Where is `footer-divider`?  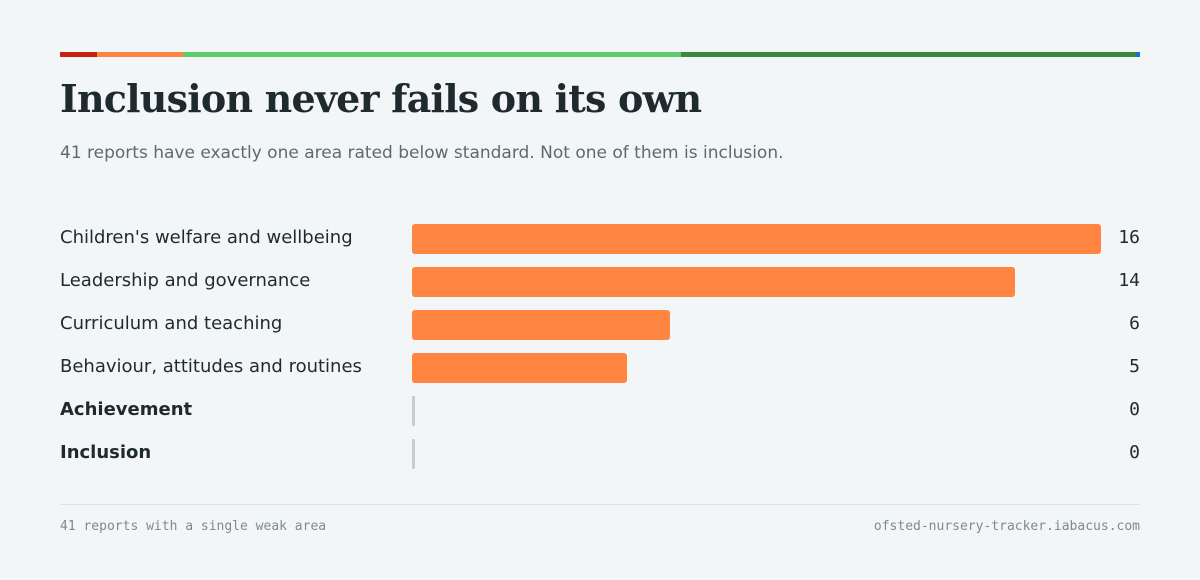
footer-divider is located at coordinates (600, 504).